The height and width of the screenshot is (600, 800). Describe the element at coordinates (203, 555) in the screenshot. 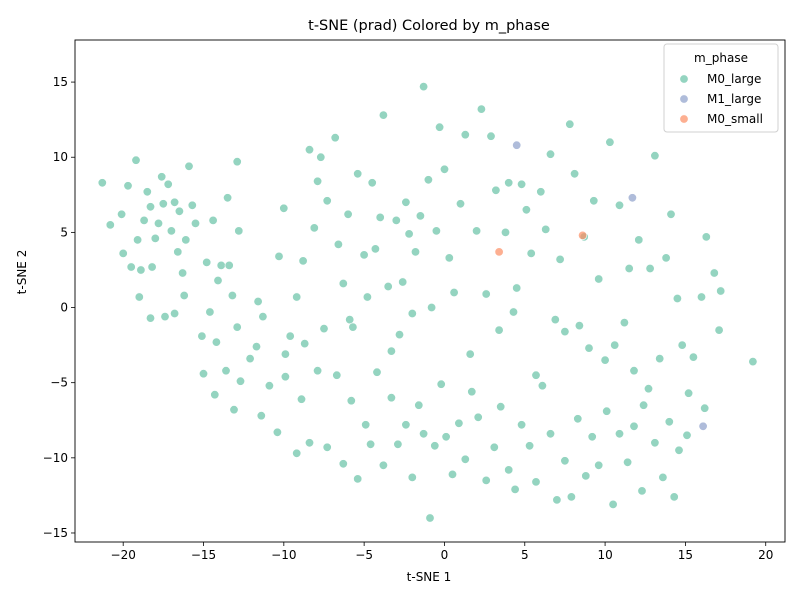

I see `x-tick-label: −15` at that location.